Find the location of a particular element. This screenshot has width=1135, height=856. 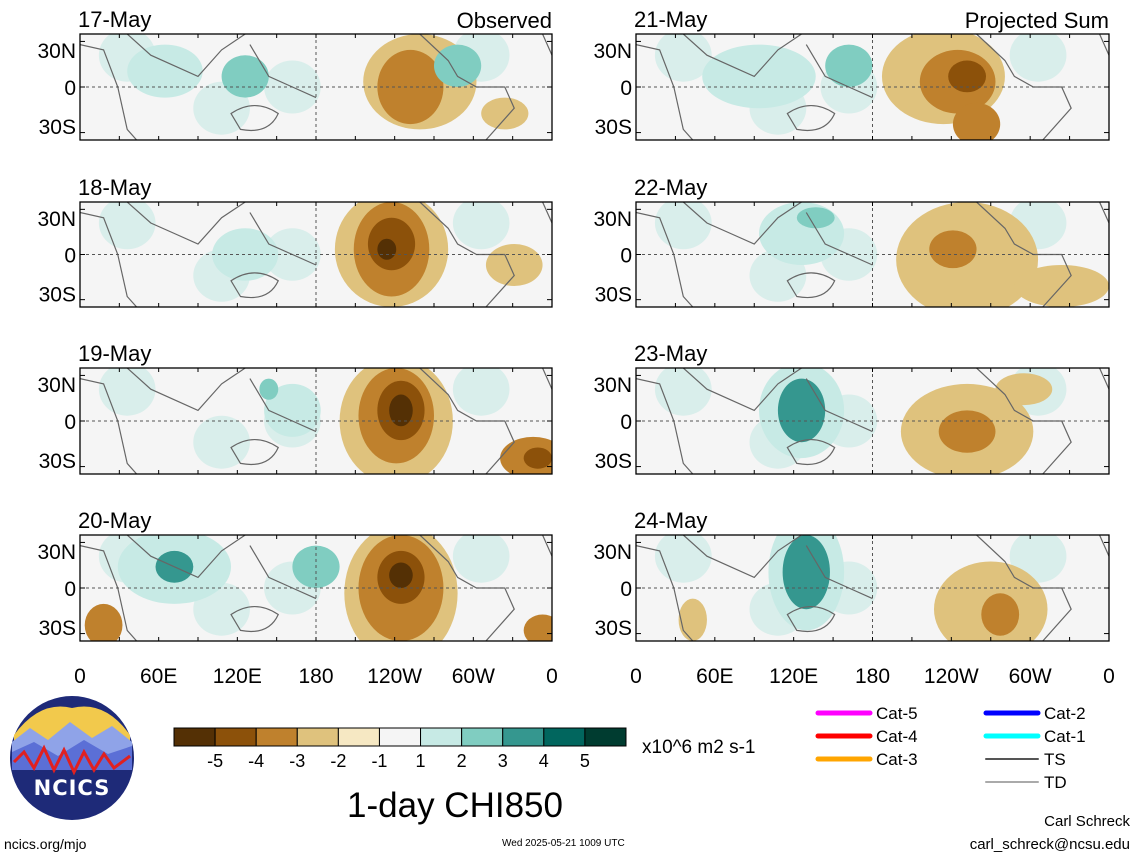

panel-date: 24-May is located at coordinates (670, 520).